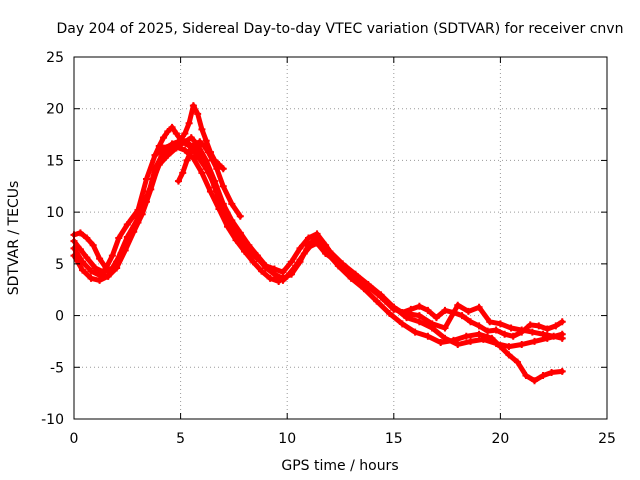 The image size is (640, 480). What do you see at coordinates (57, 368) in the screenshot?
I see `y-tick-label: -5` at bounding box center [57, 368].